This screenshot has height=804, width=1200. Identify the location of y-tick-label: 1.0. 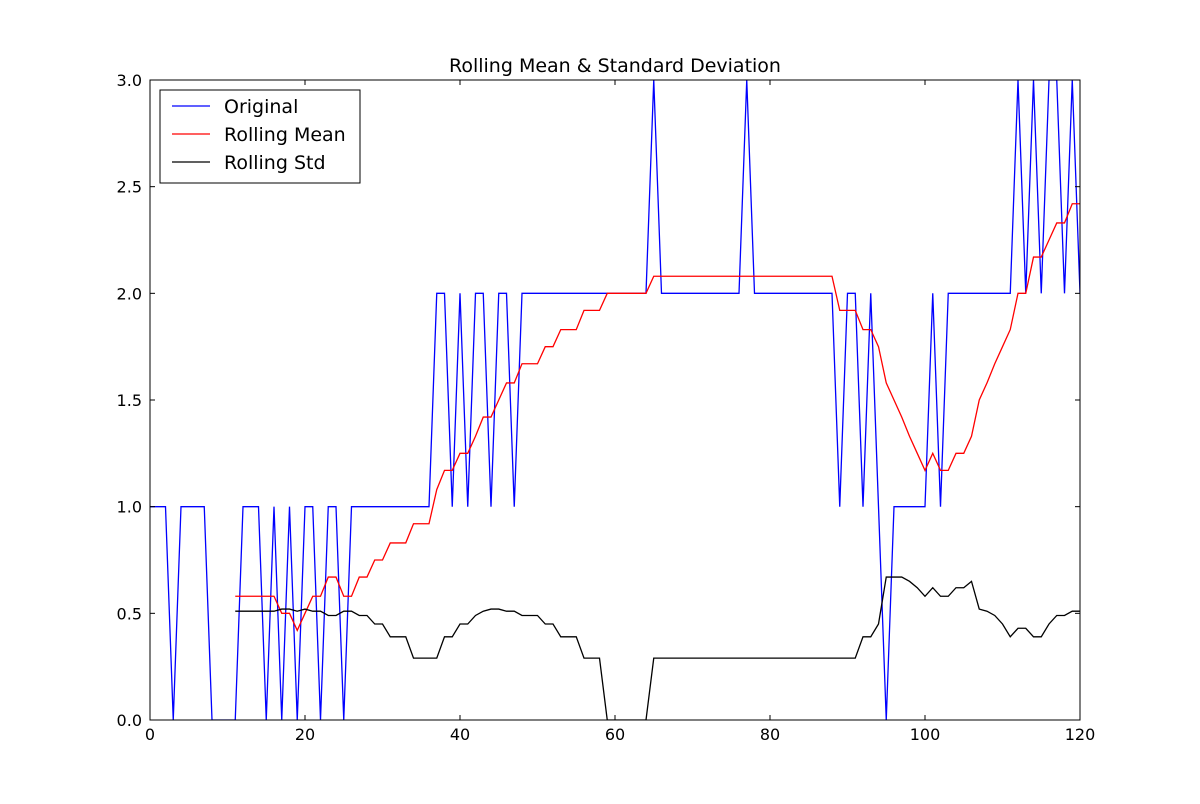
(129, 507).